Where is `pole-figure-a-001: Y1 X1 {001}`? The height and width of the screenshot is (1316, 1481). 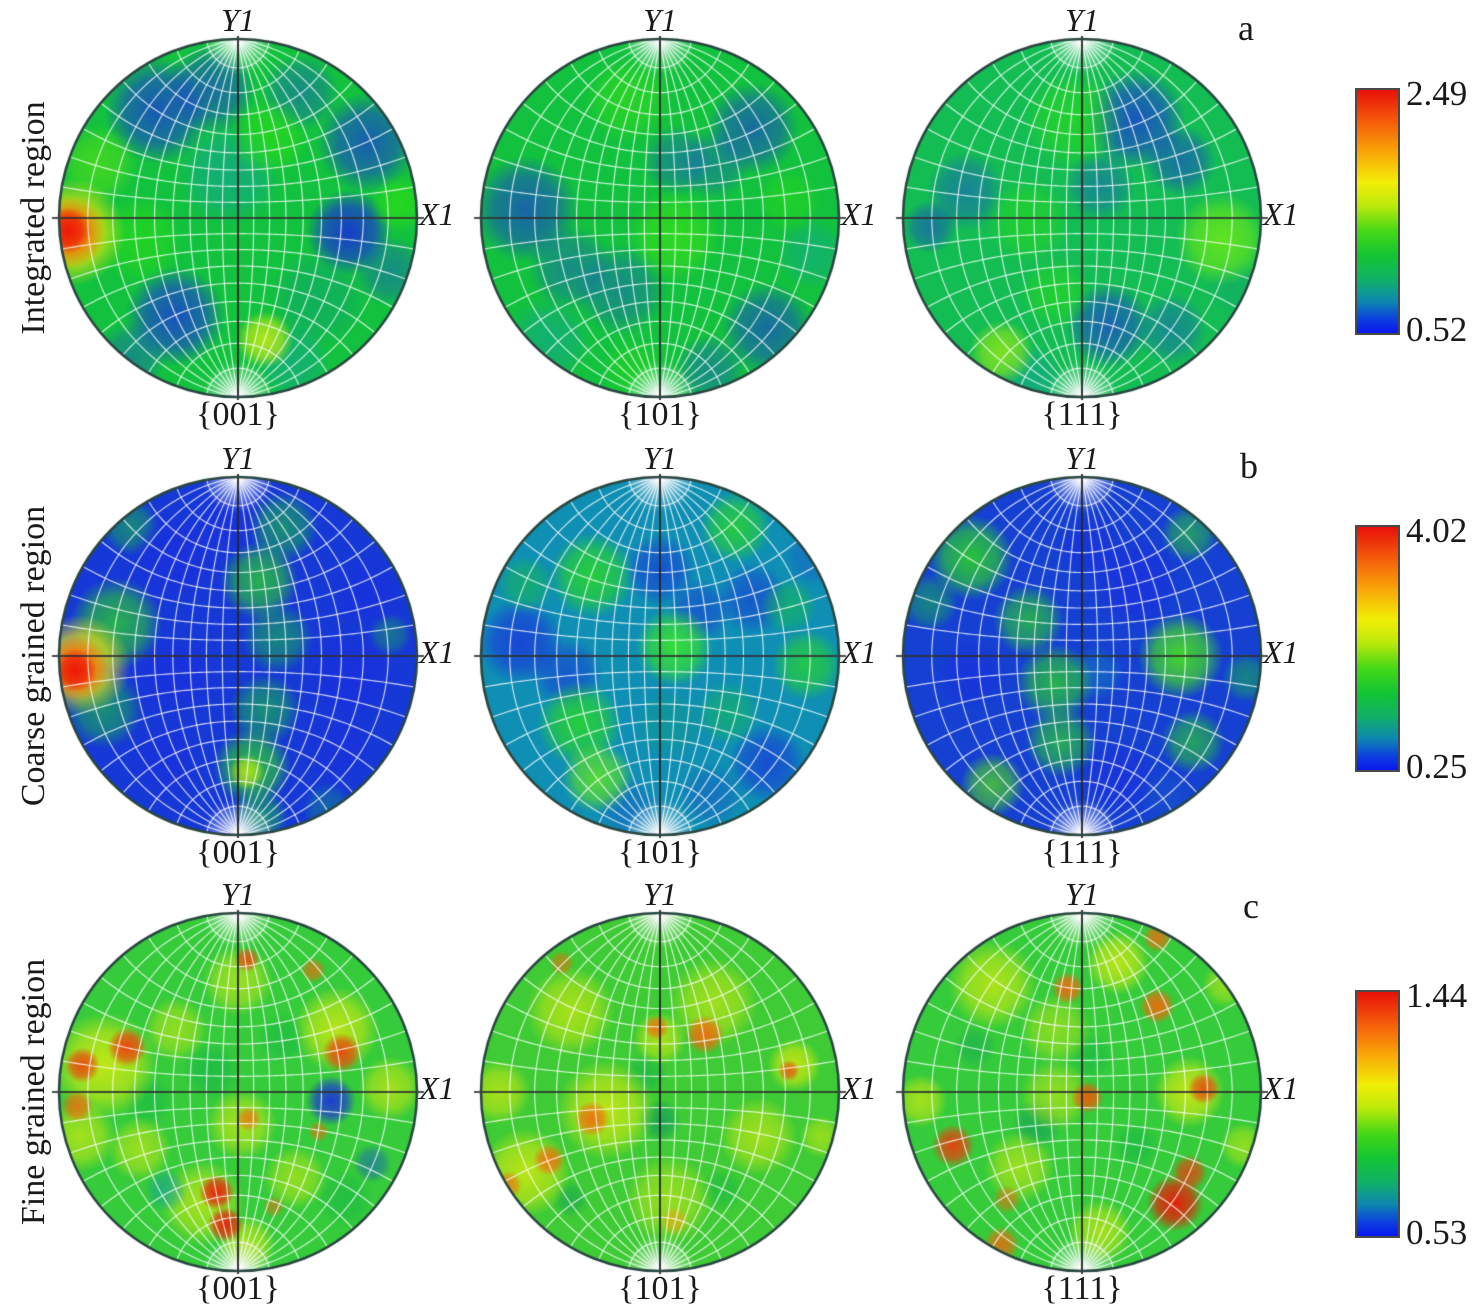
pole-figure-a-001: Y1 X1 {001} is located at coordinates (246, 218).